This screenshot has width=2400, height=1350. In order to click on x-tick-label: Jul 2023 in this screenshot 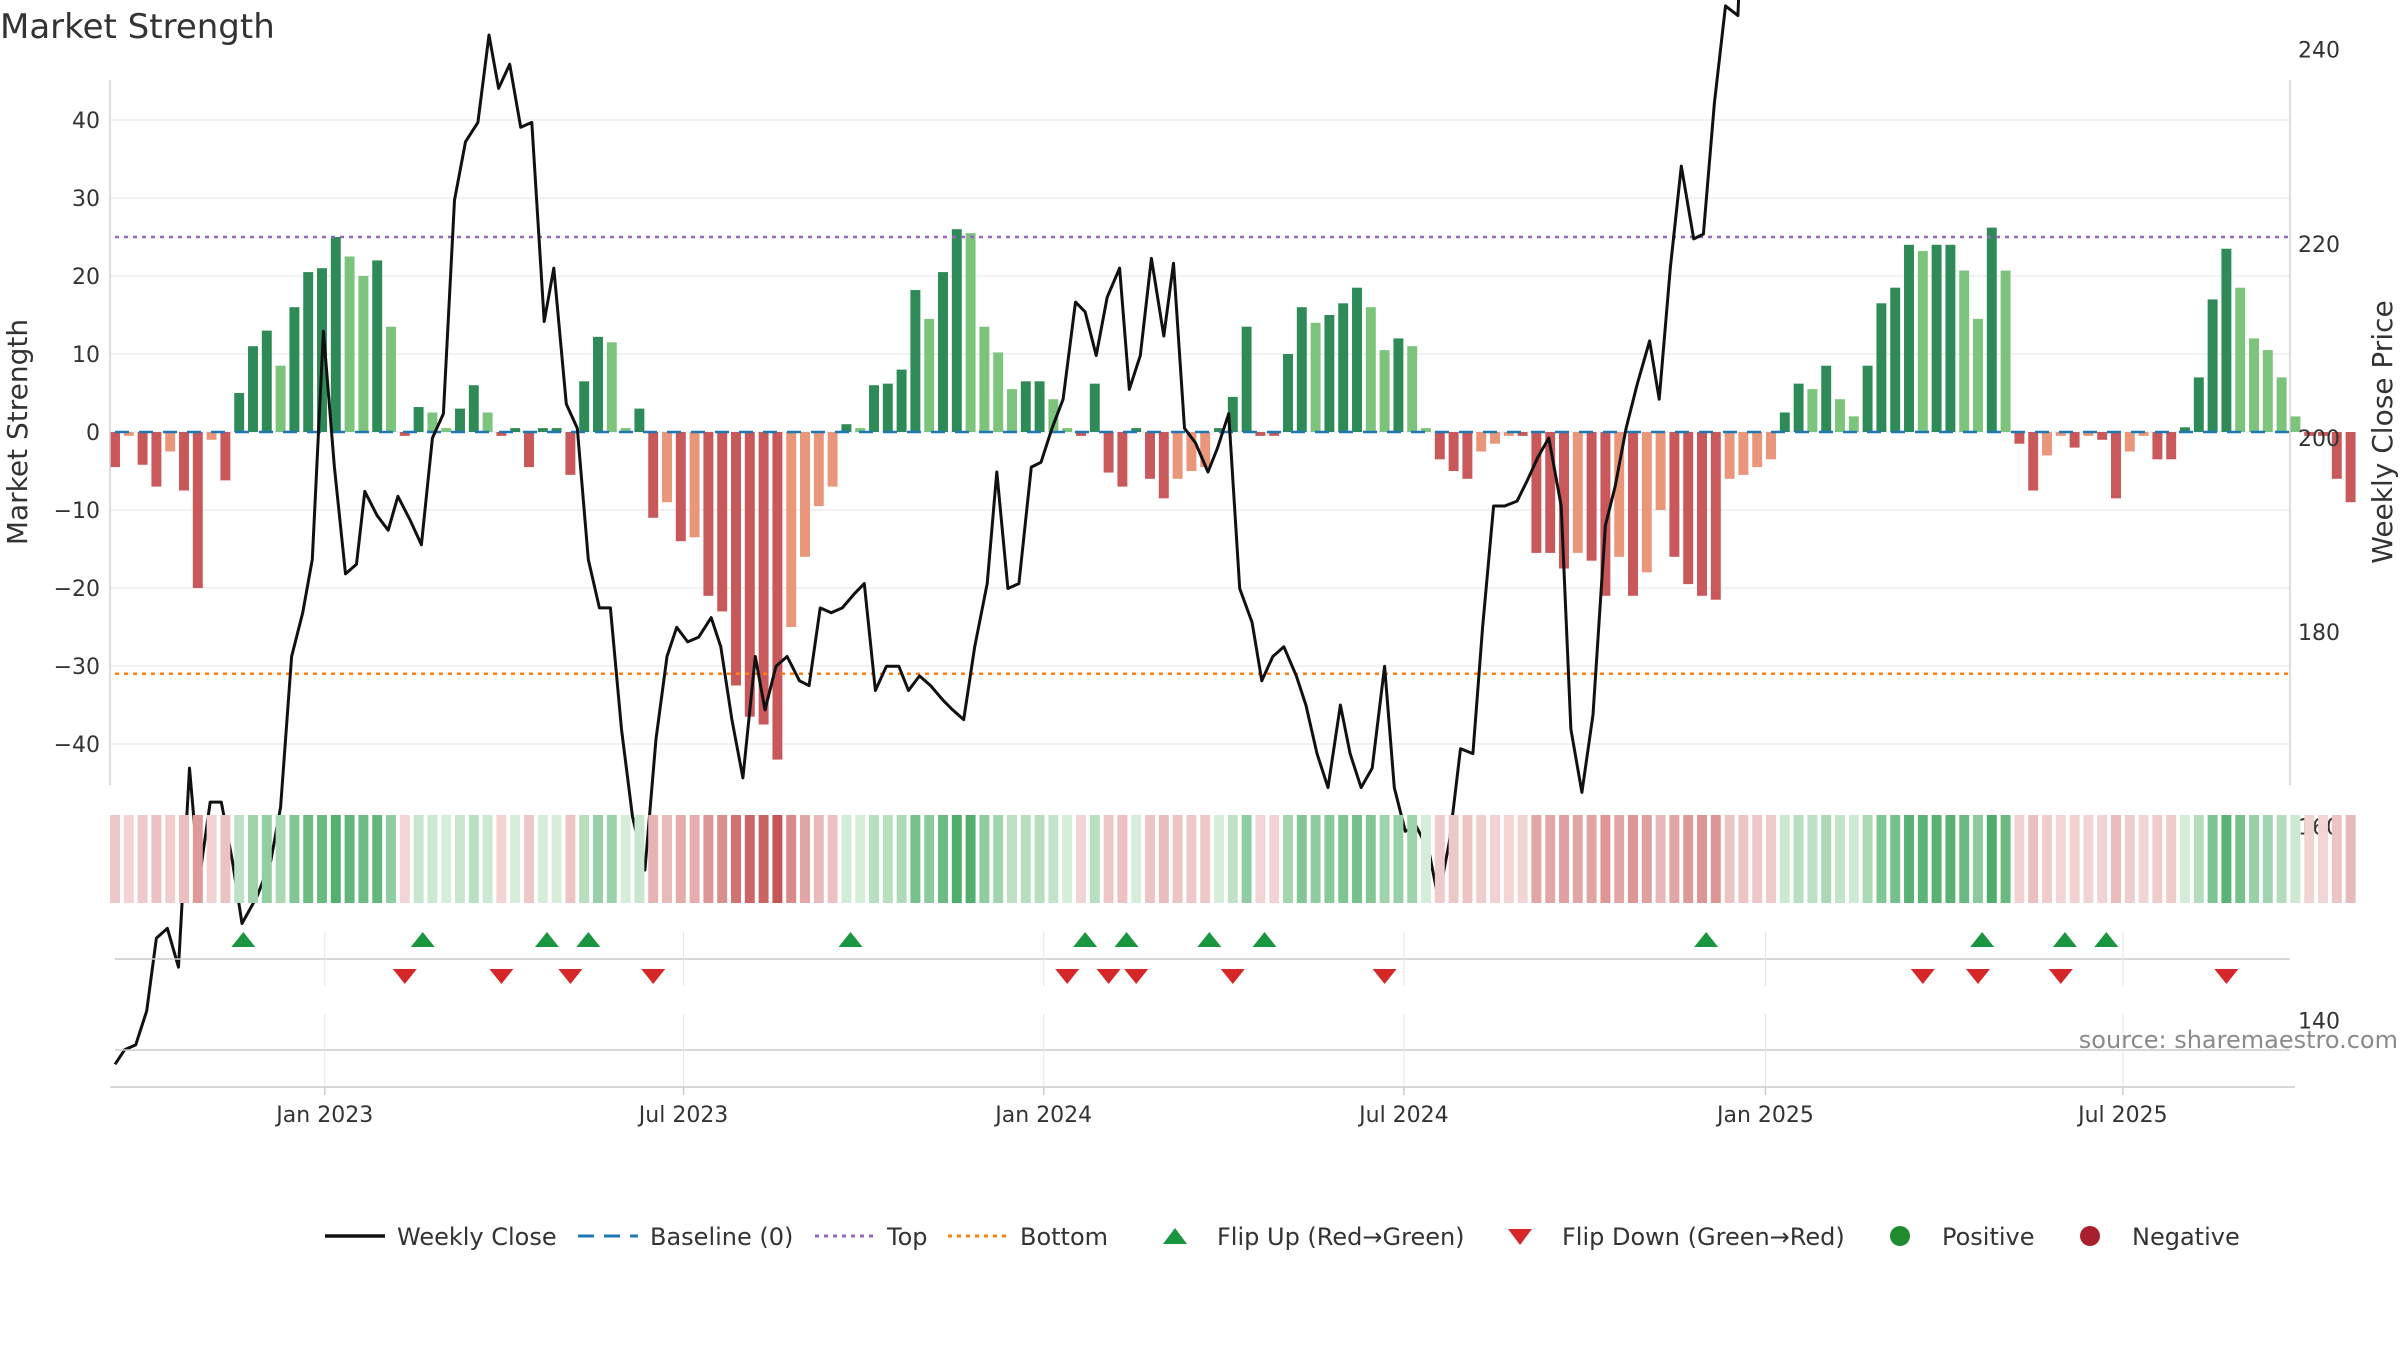, I will do `click(683, 1115)`.